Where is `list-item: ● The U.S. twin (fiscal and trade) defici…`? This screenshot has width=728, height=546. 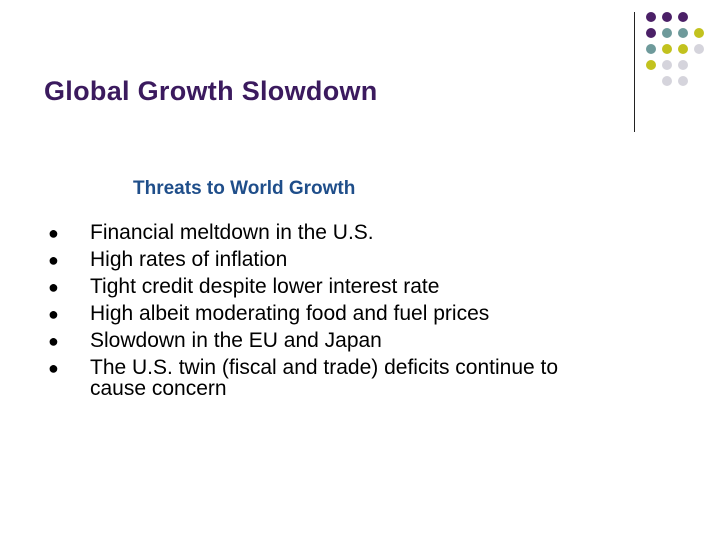
list-item: ● The U.S. twin (fiscal and trade) defici… is located at coordinates (328, 378).